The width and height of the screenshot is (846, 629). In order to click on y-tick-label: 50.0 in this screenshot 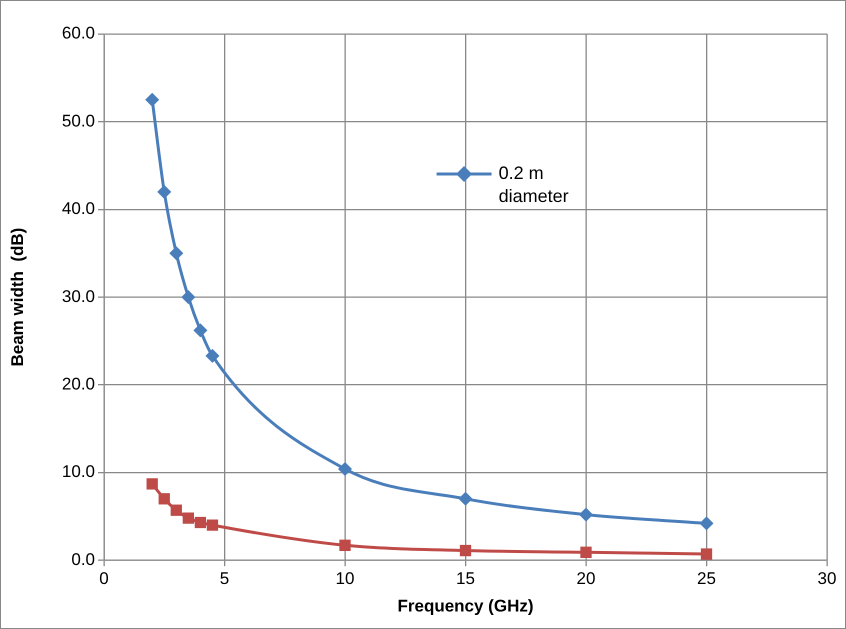, I will do `click(78, 120)`.